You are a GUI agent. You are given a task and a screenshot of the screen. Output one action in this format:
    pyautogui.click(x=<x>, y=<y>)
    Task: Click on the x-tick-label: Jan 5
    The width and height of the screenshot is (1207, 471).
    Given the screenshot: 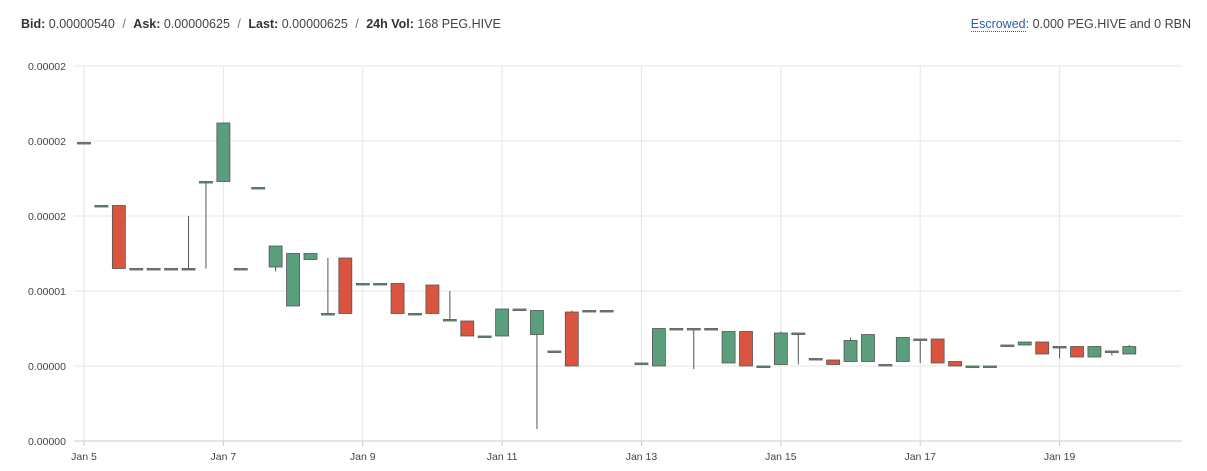 What is the action you would take?
    pyautogui.click(x=84, y=457)
    